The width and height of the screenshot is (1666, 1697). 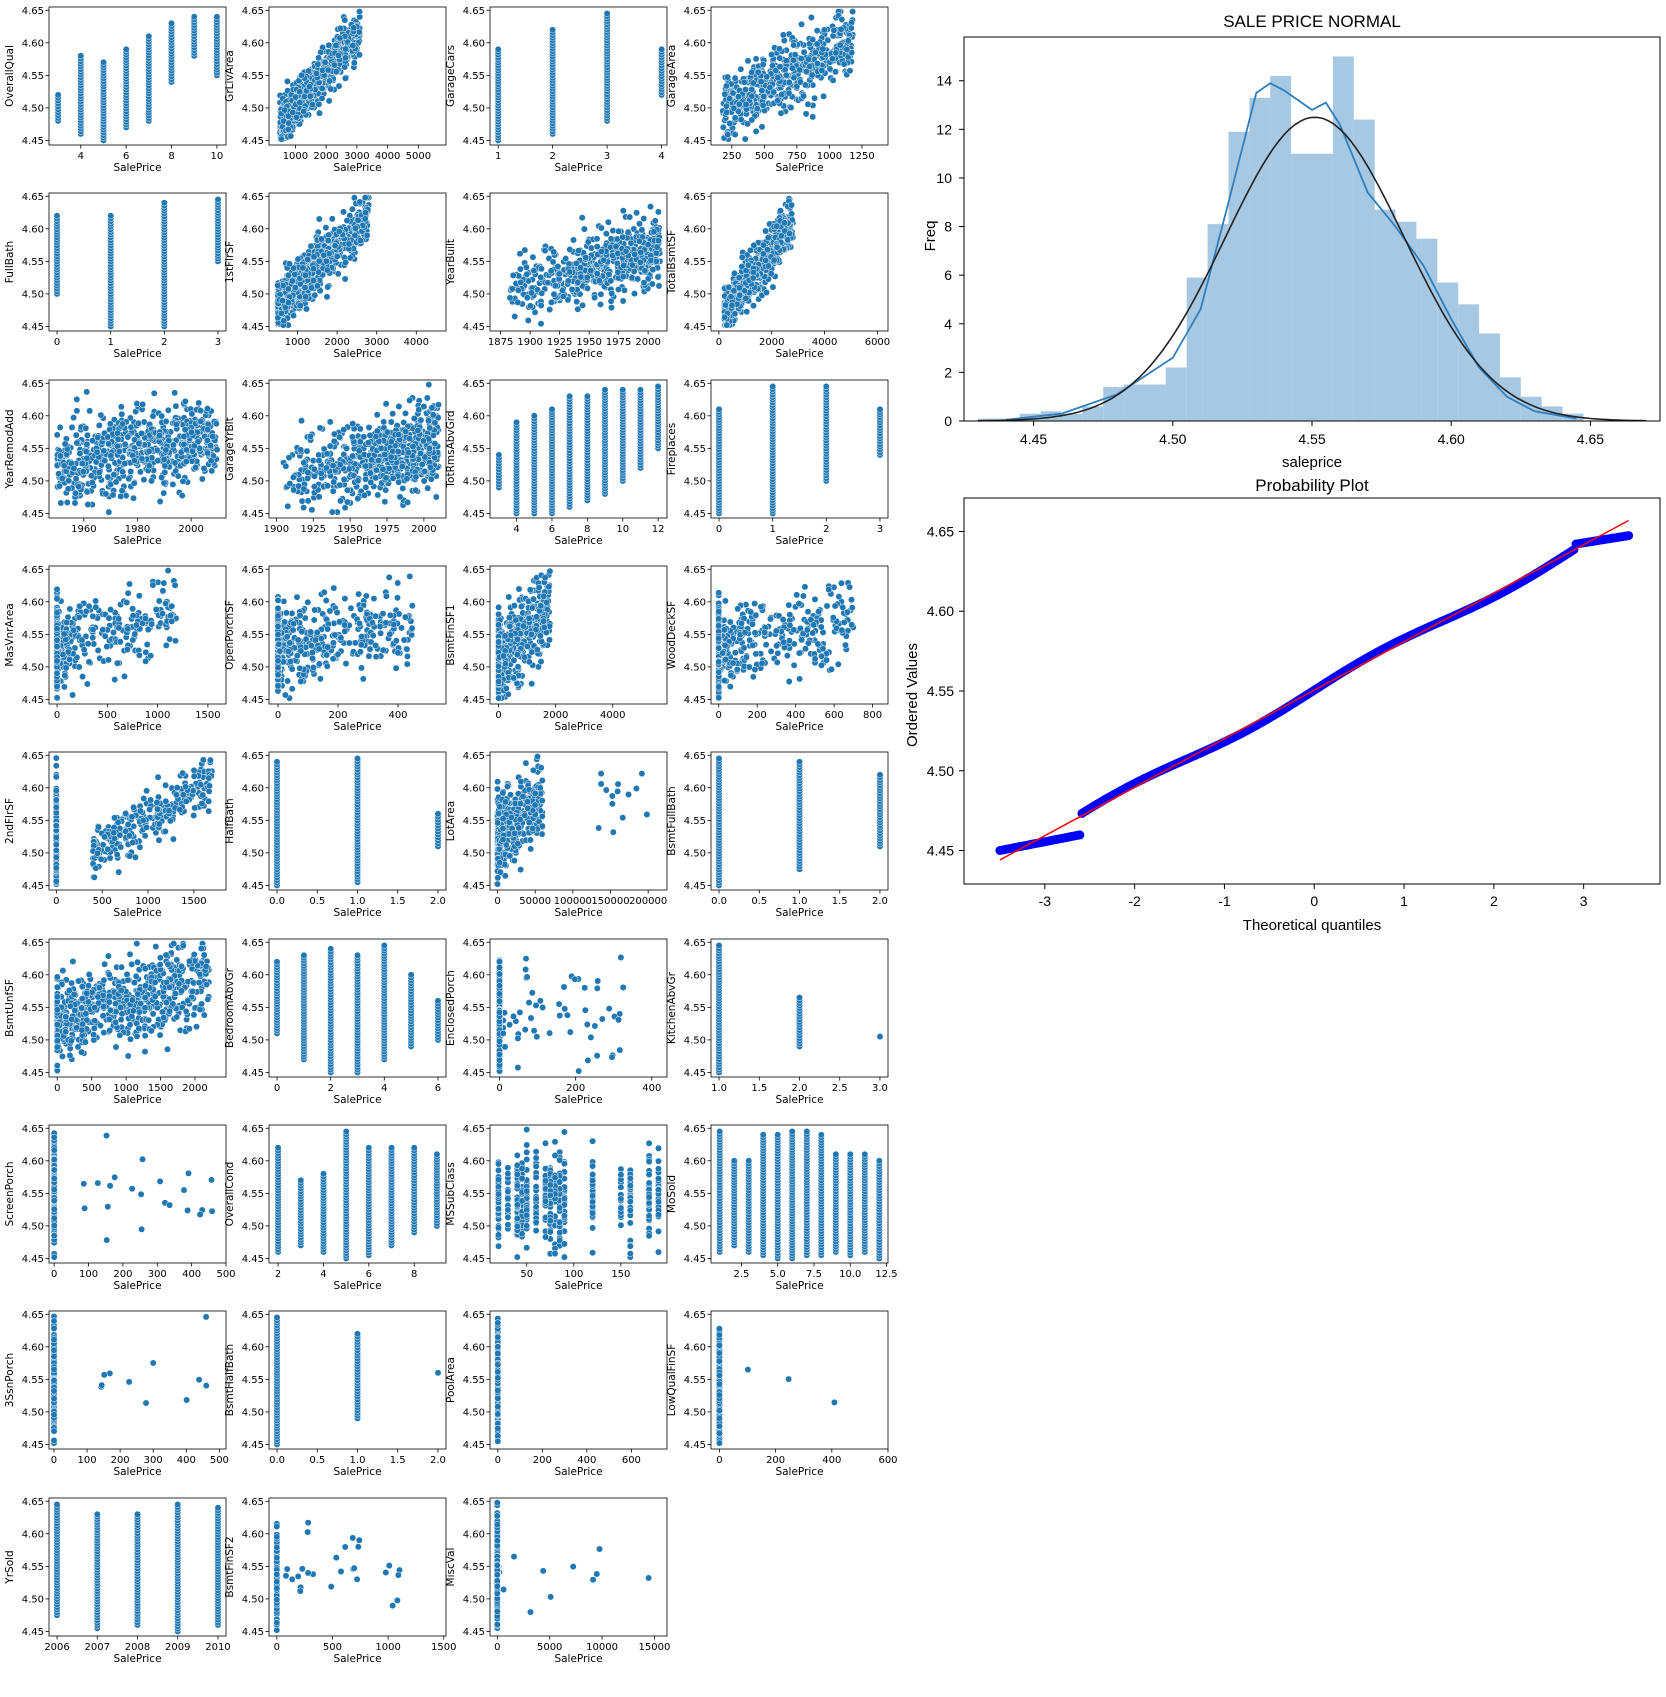 I want to click on plot-frame, so click(x=137, y=76).